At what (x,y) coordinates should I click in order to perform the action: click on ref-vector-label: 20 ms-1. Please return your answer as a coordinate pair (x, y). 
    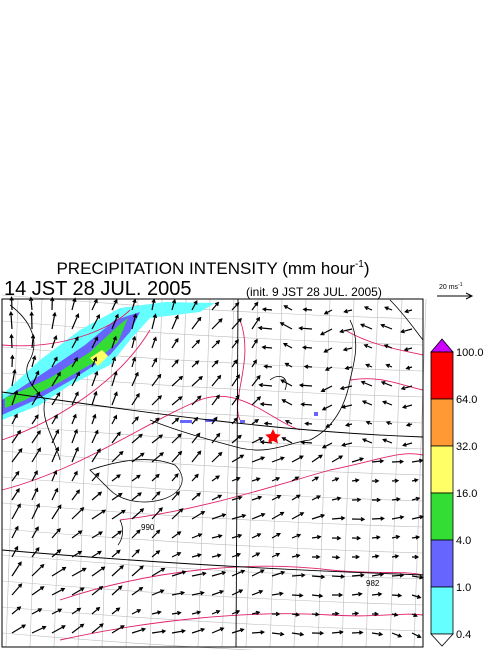
    Looking at the image, I should click on (451, 286).